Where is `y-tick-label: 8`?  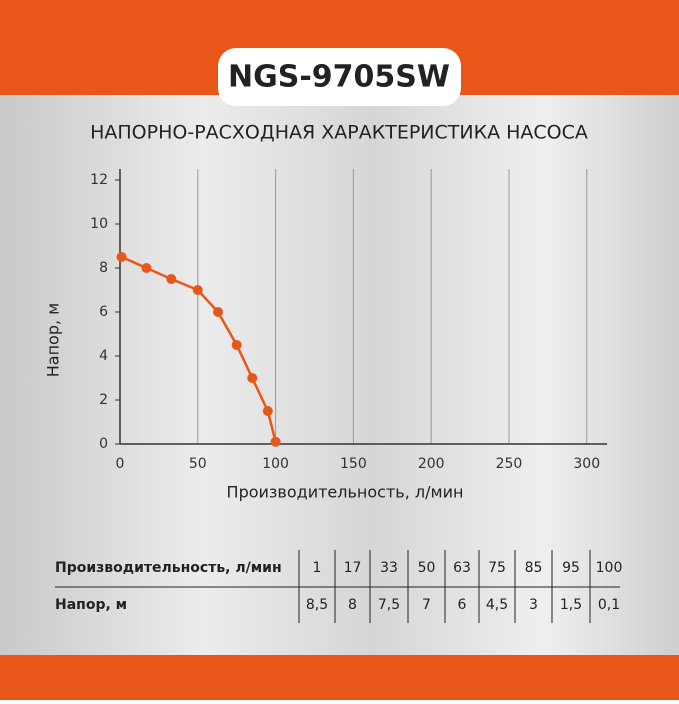 y-tick-label: 8 is located at coordinates (103, 268).